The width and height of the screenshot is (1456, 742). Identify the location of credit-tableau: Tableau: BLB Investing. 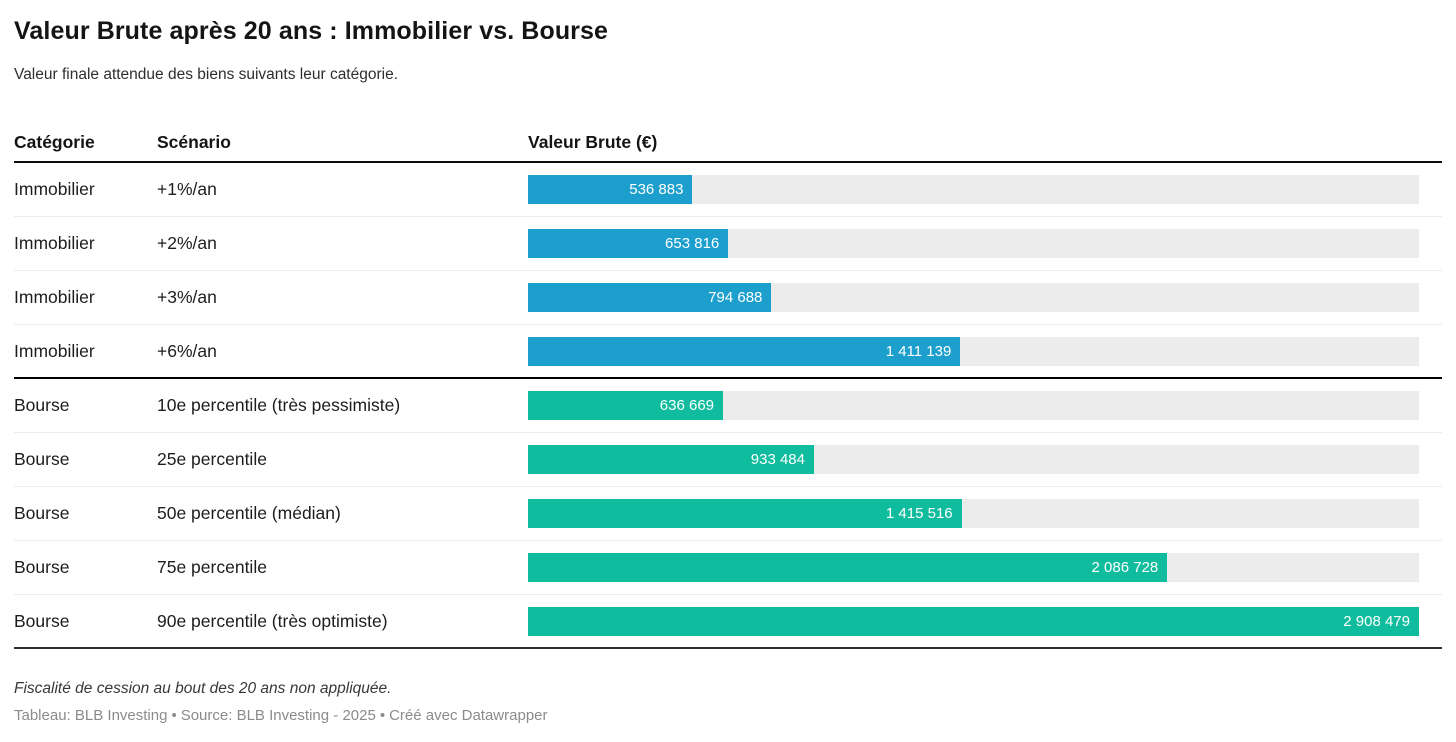
(91, 715).